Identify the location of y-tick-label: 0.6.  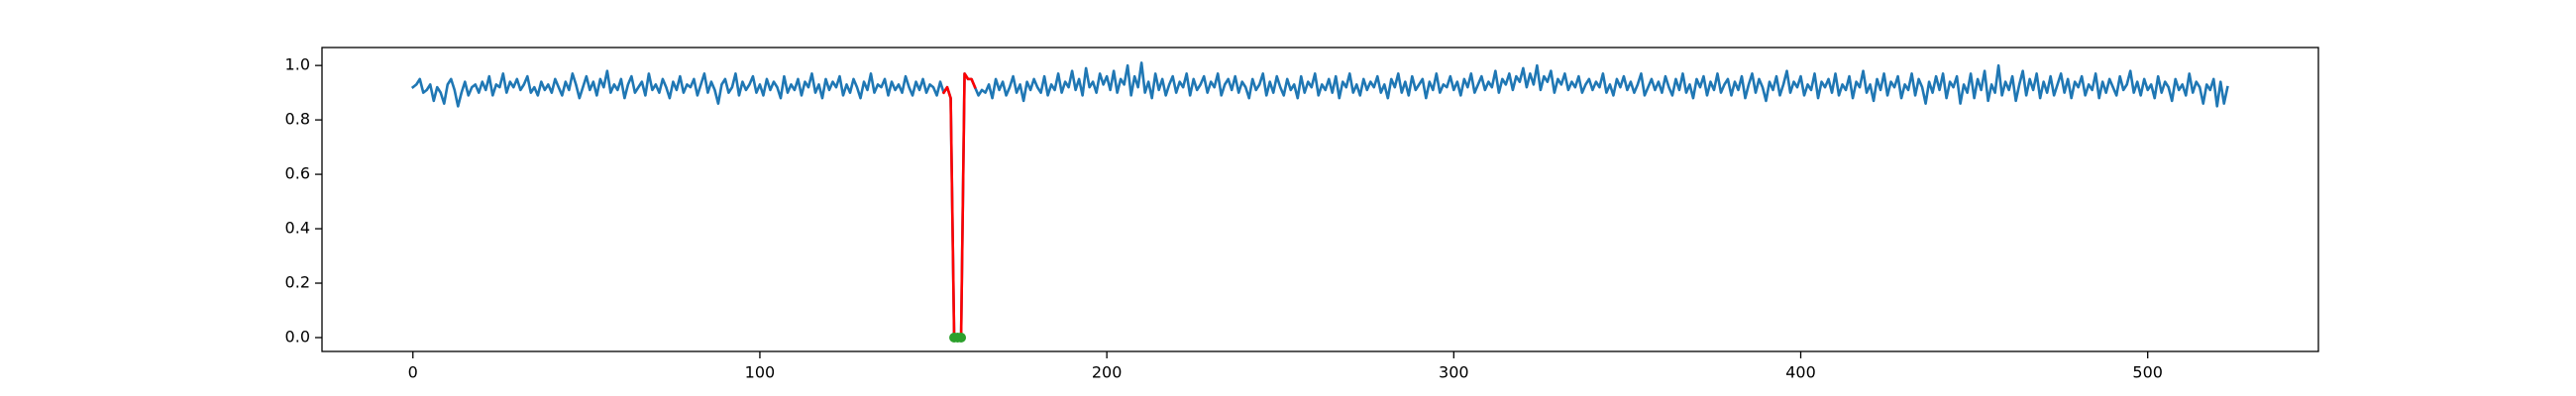
(297, 173).